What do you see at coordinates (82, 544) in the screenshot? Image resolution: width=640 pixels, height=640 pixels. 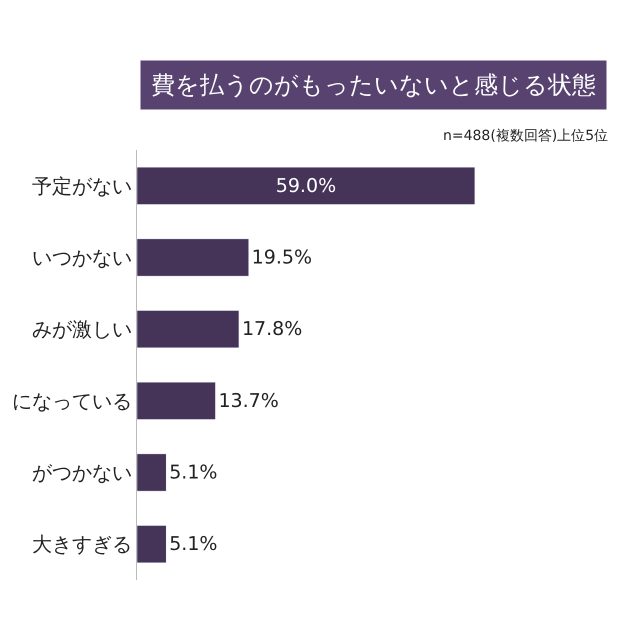 I see `y-tick-label: 大きすぎる` at bounding box center [82, 544].